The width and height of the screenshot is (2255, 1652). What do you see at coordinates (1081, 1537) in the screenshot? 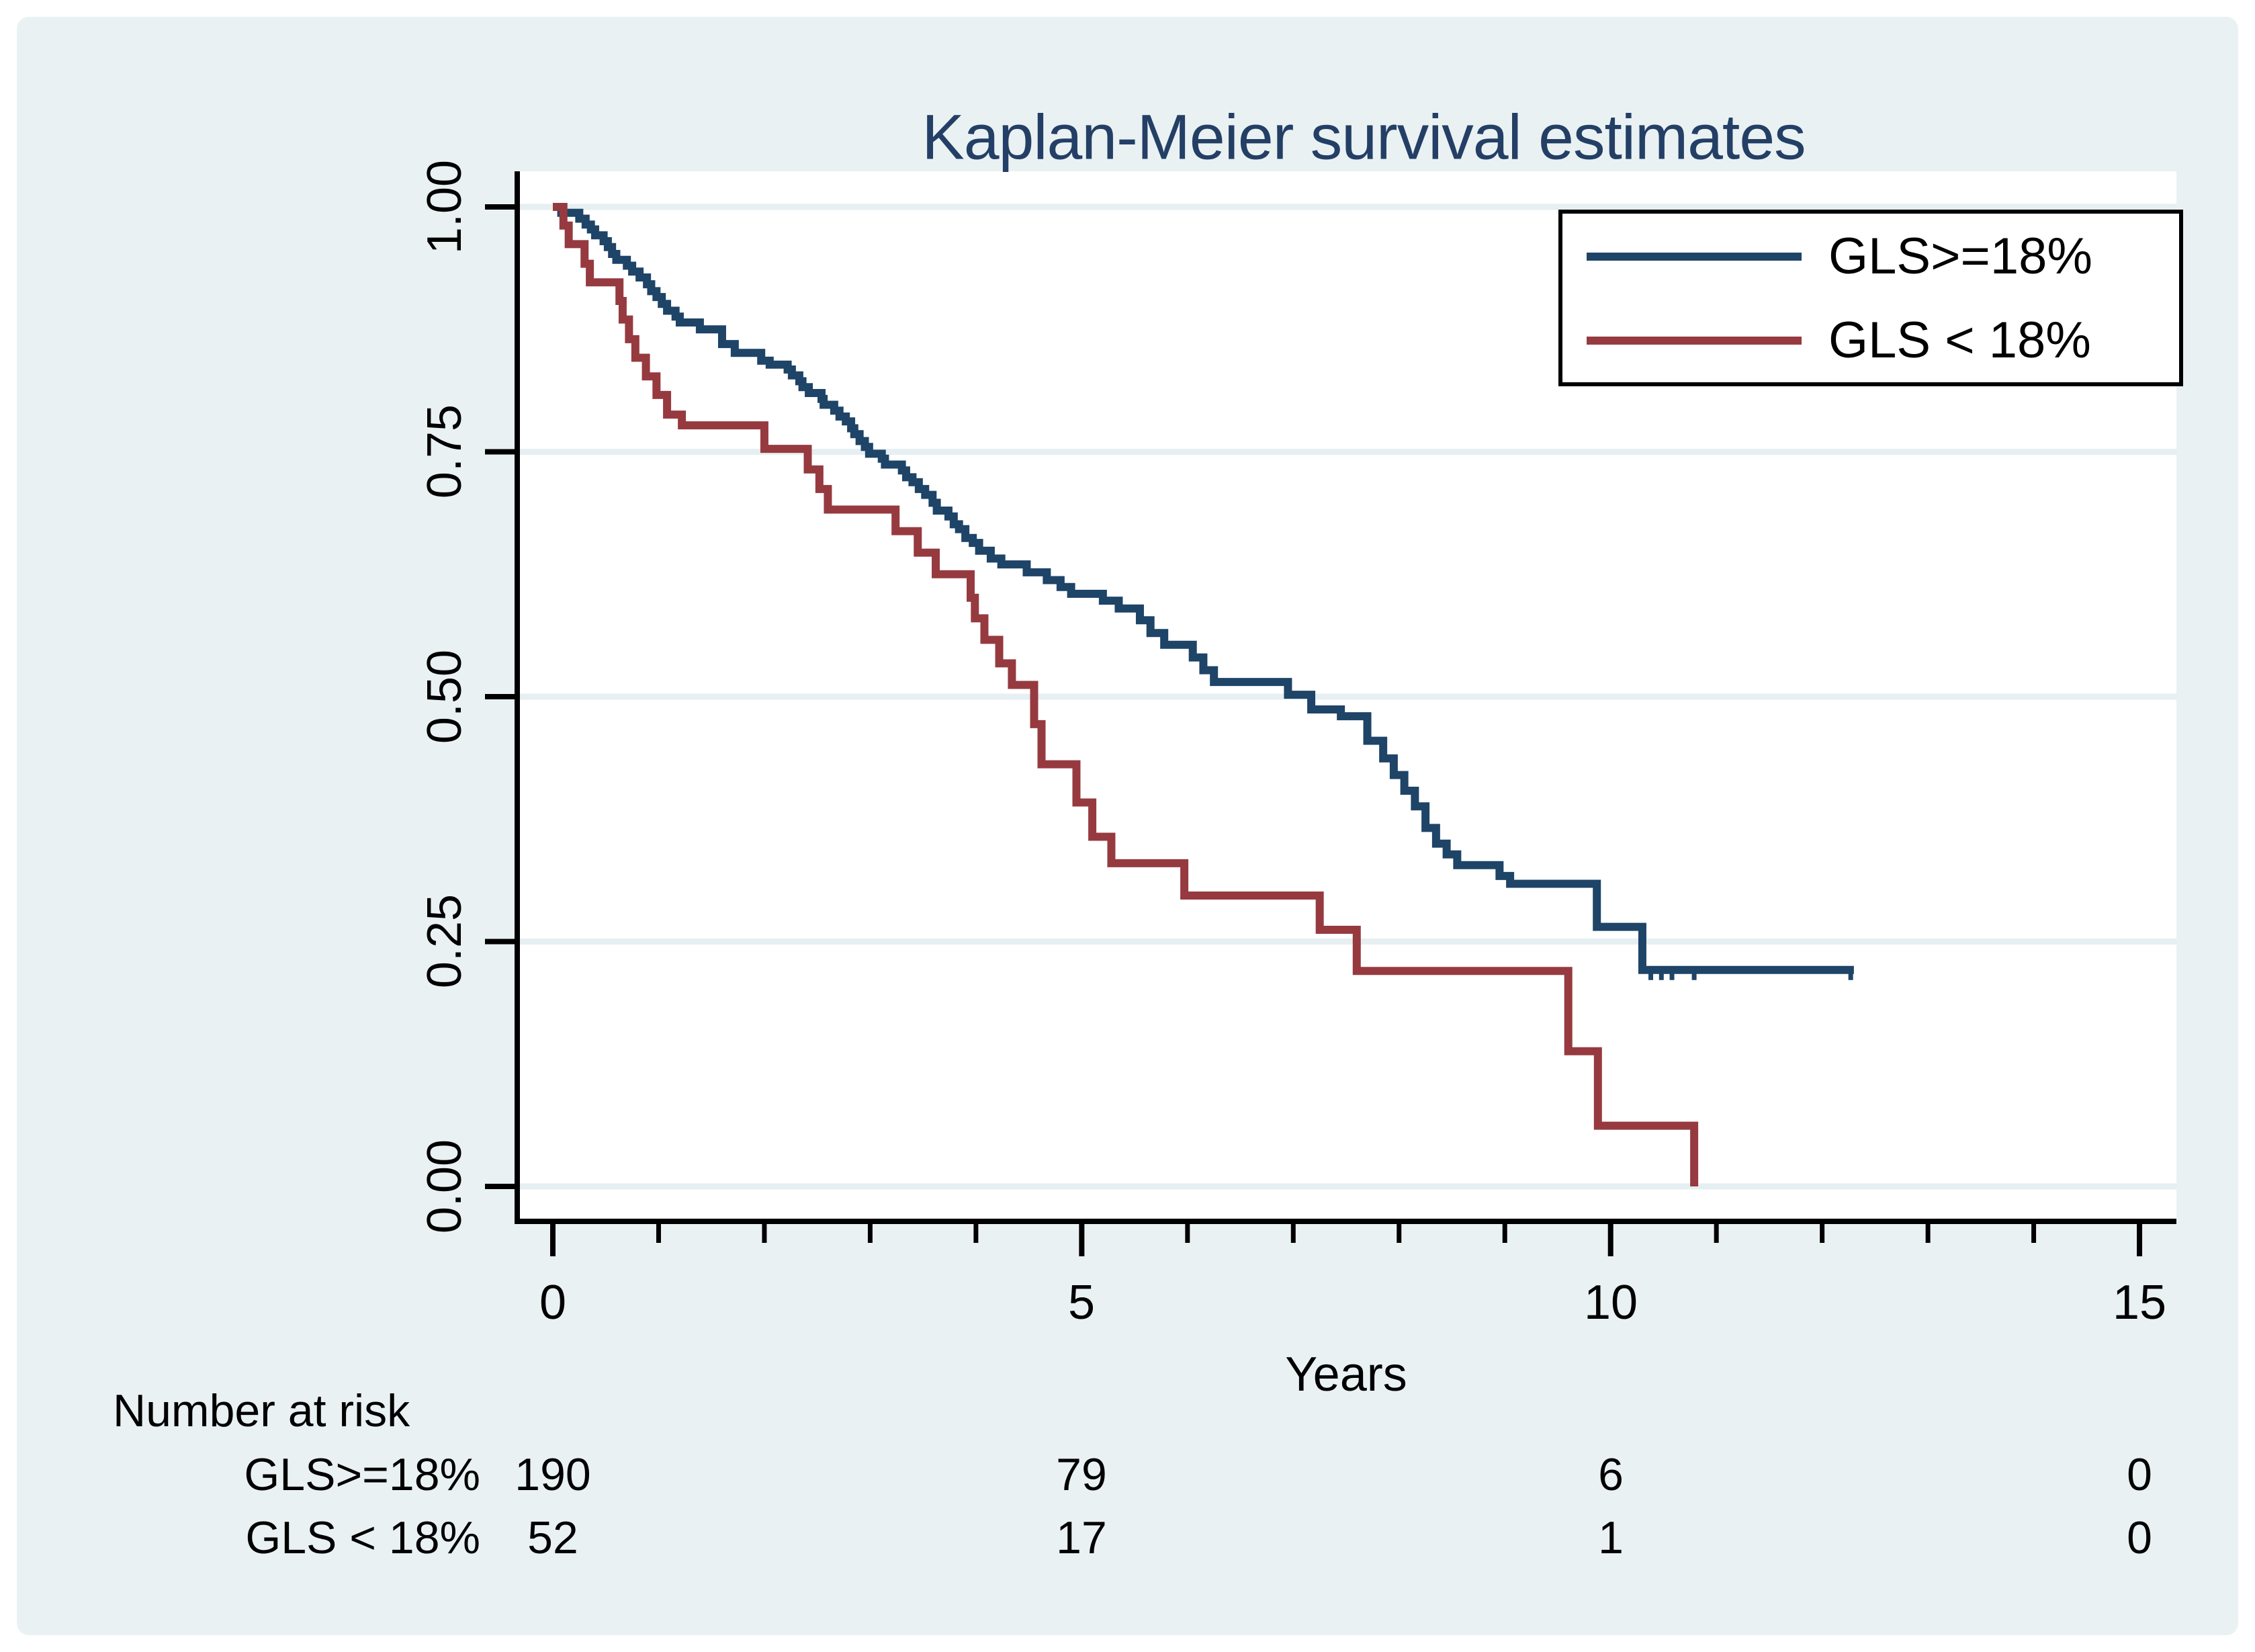
I see `risk-count: 17` at bounding box center [1081, 1537].